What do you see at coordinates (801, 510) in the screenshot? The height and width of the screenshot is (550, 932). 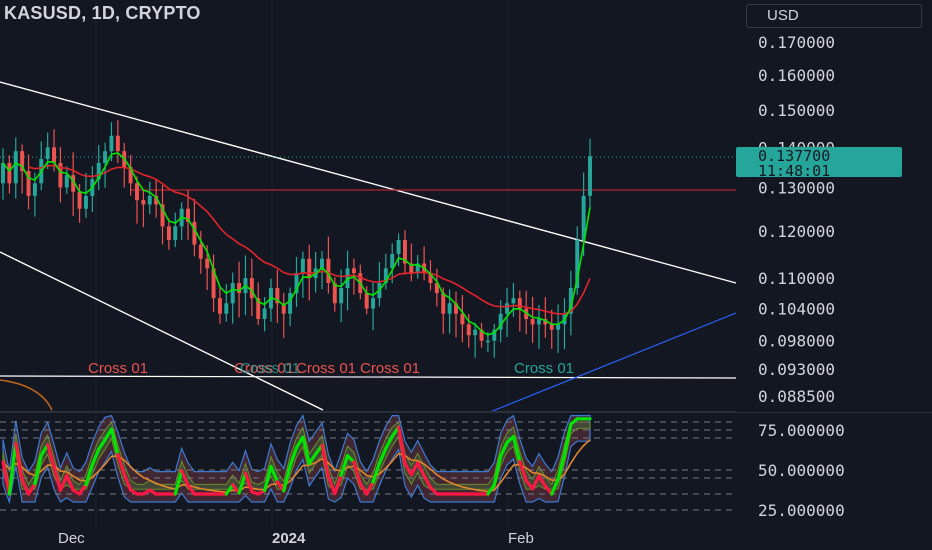 I see `oscillator-tick-label: 25.000000` at bounding box center [801, 510].